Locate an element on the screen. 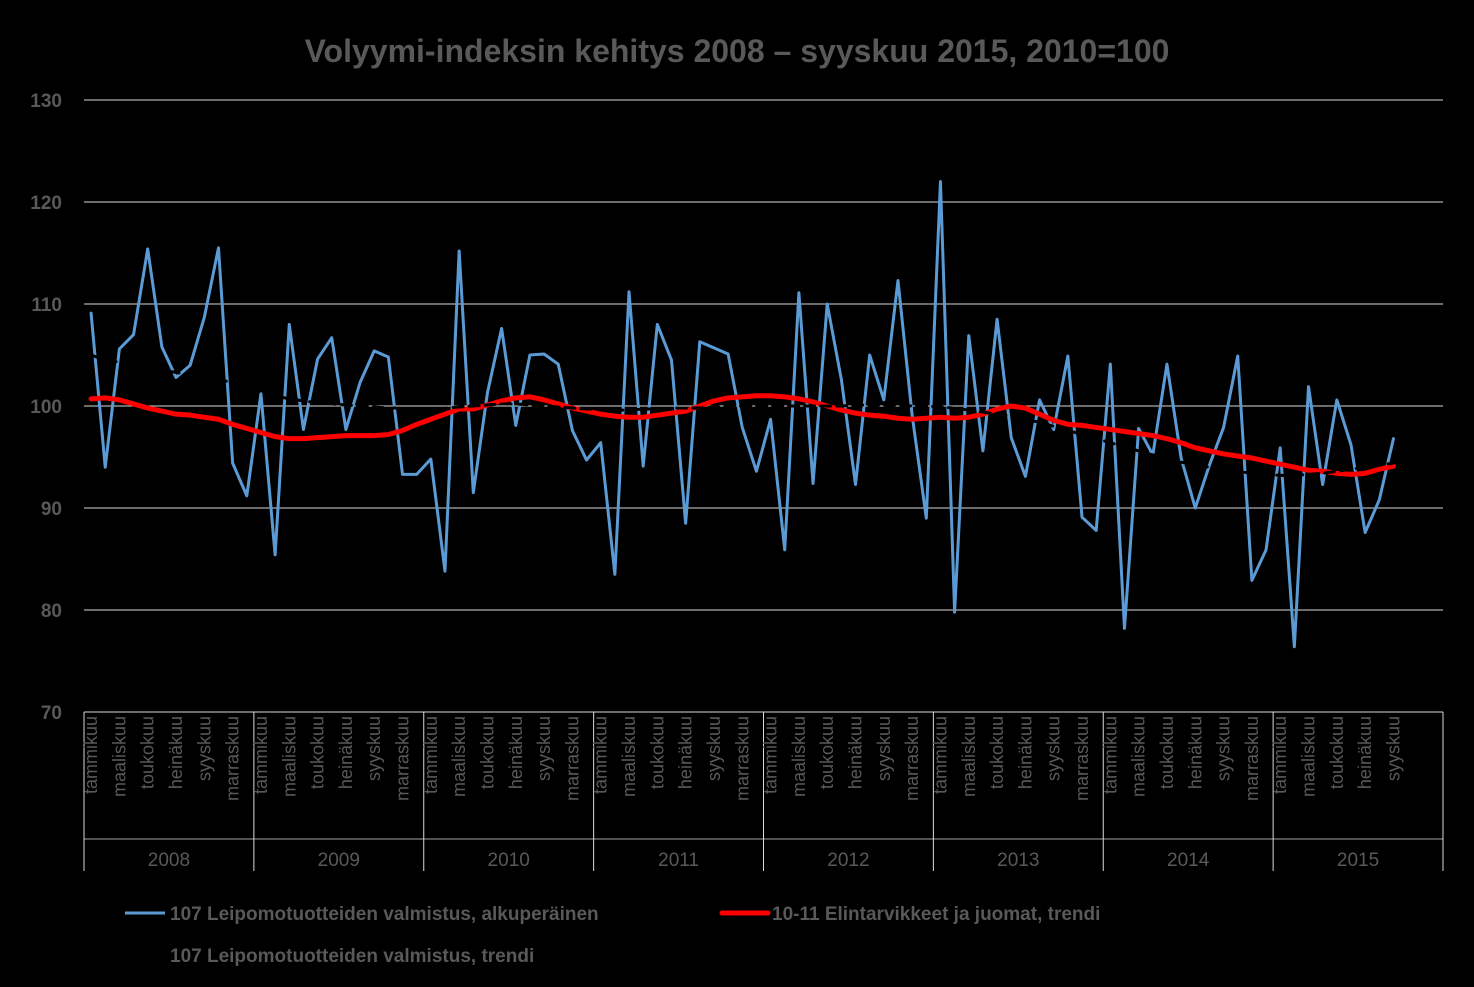 Image resolution: width=1474 pixels, height=987 pixels. legend-item-food-trend: 10-11 Elintarvikkeet ja juomat, trendi is located at coordinates (909, 914).